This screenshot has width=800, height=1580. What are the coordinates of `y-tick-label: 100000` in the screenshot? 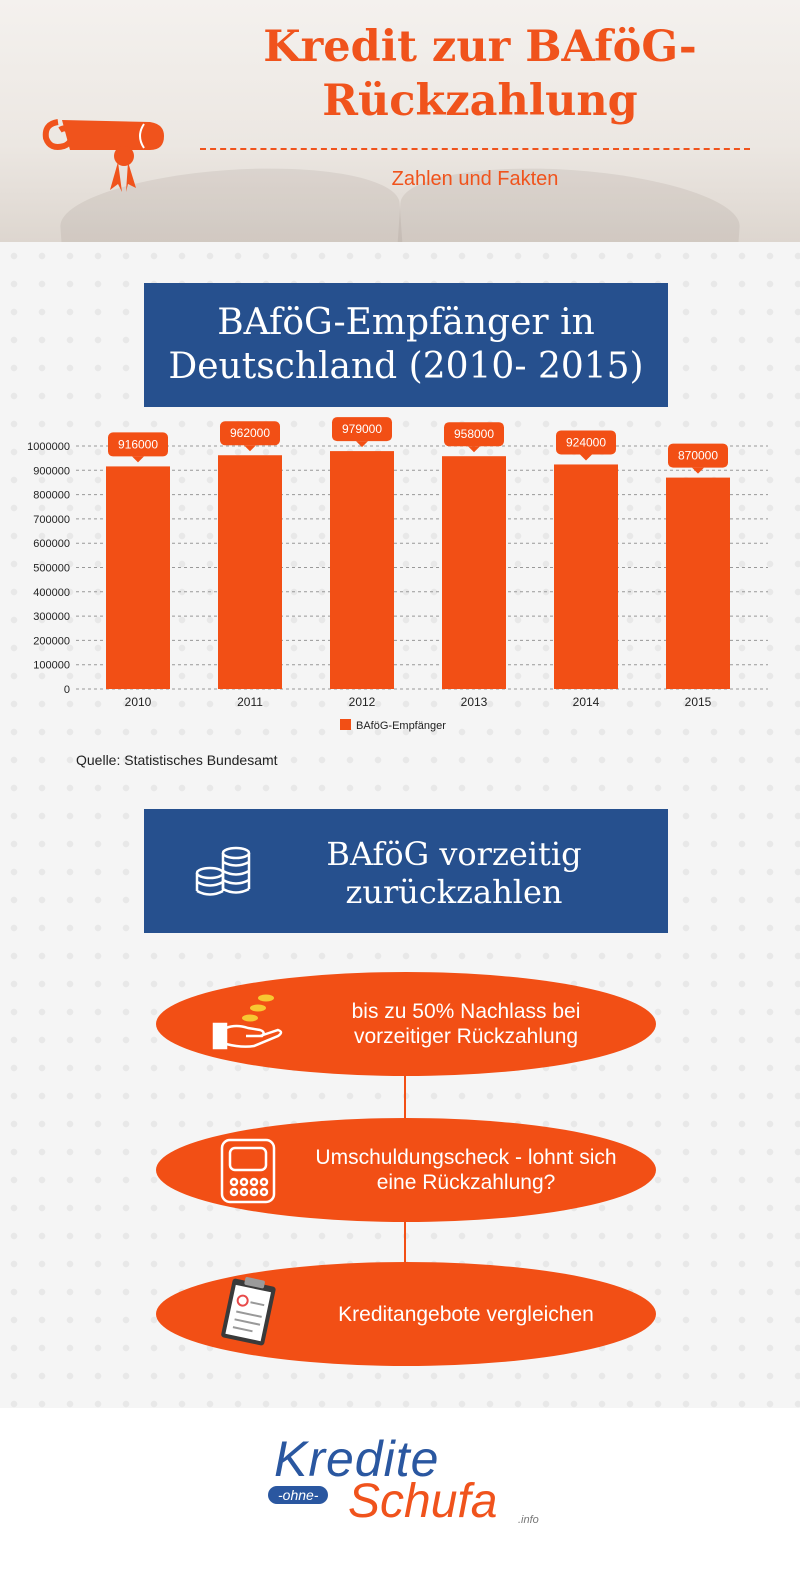 It's located at (51, 666).